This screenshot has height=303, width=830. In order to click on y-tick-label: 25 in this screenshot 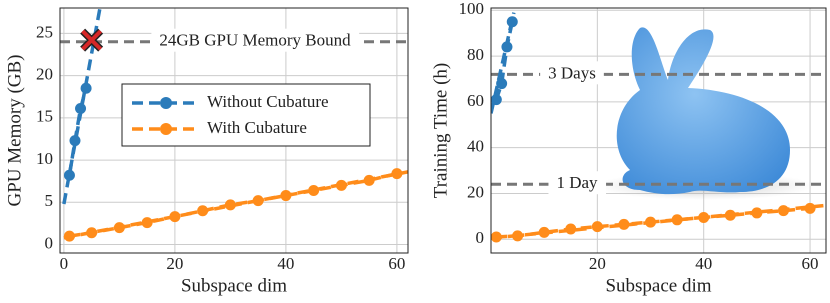, I will do `click(44, 31)`.